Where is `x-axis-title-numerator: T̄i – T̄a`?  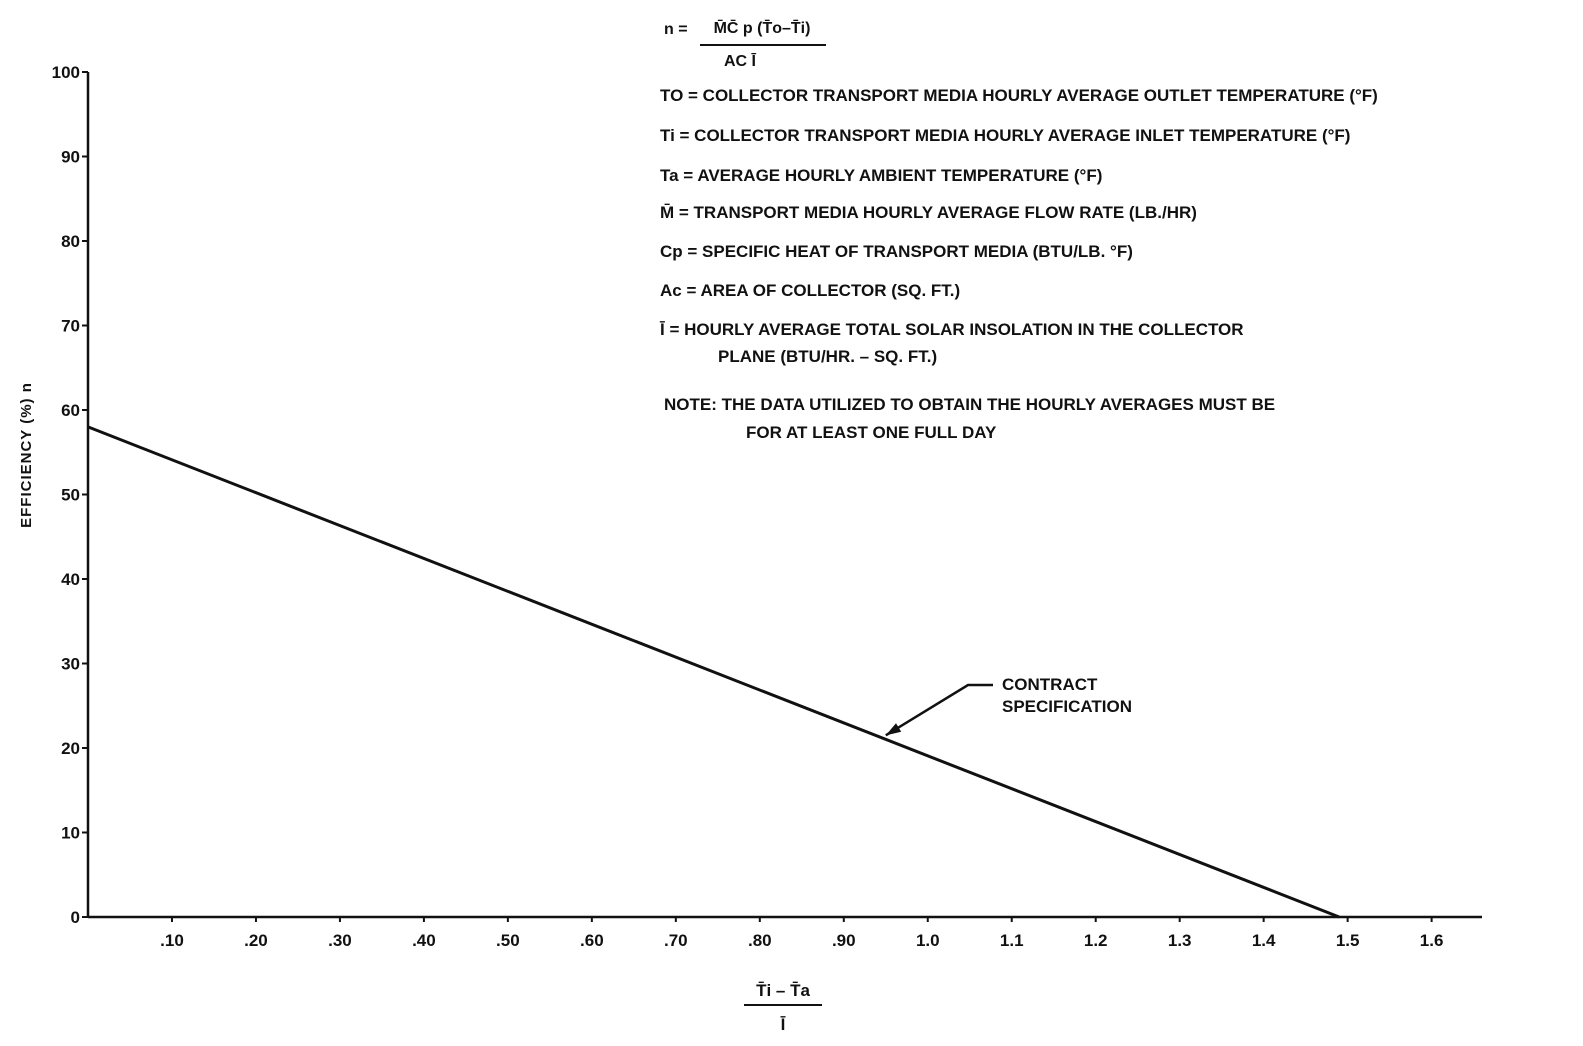 x-axis-title-numerator: T̄i – T̄a is located at coordinates (783, 990).